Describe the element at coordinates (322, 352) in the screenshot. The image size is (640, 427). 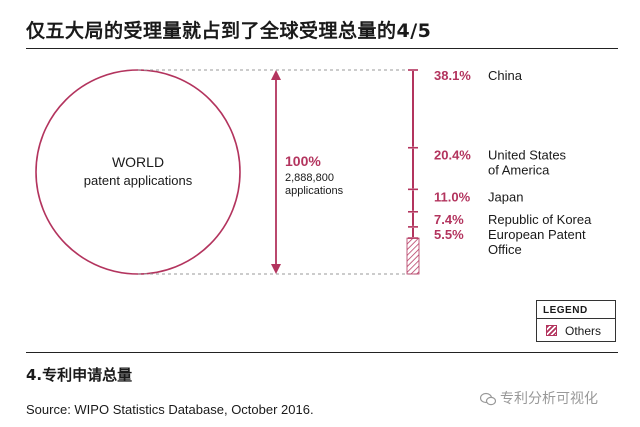
I see `caption-divider` at that location.